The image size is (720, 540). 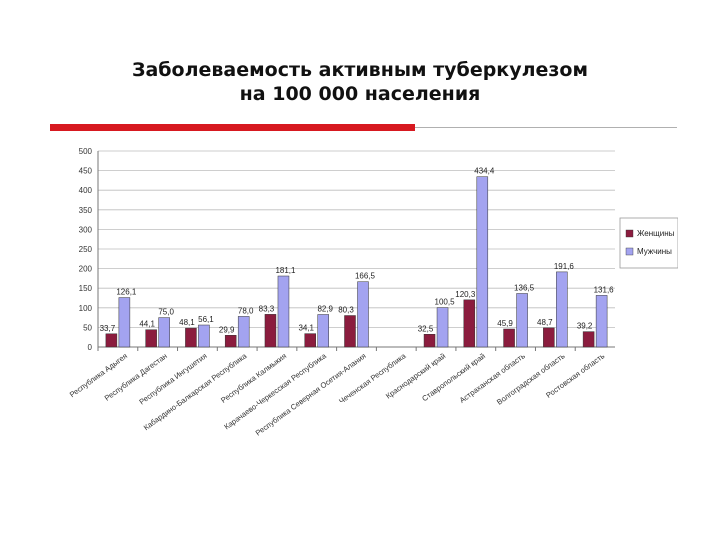 I want to click on data-label-men-4: 181,1, so click(x=285, y=270).